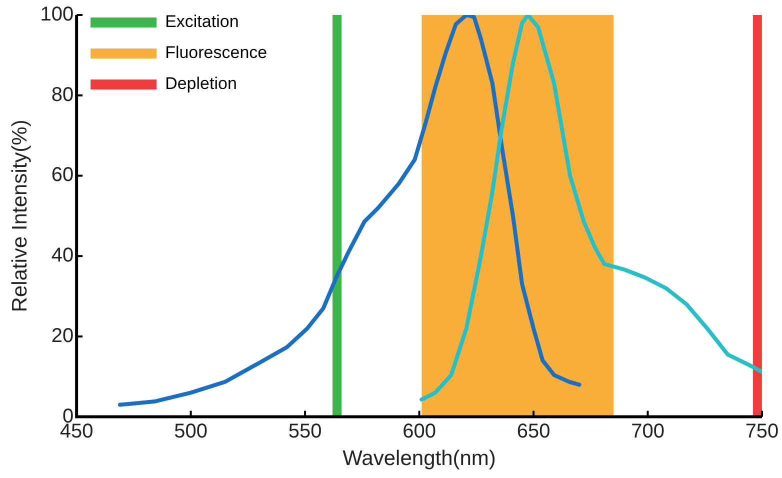  Describe the element at coordinates (216, 52) in the screenshot. I see `legend-label: Fluorescence` at that location.